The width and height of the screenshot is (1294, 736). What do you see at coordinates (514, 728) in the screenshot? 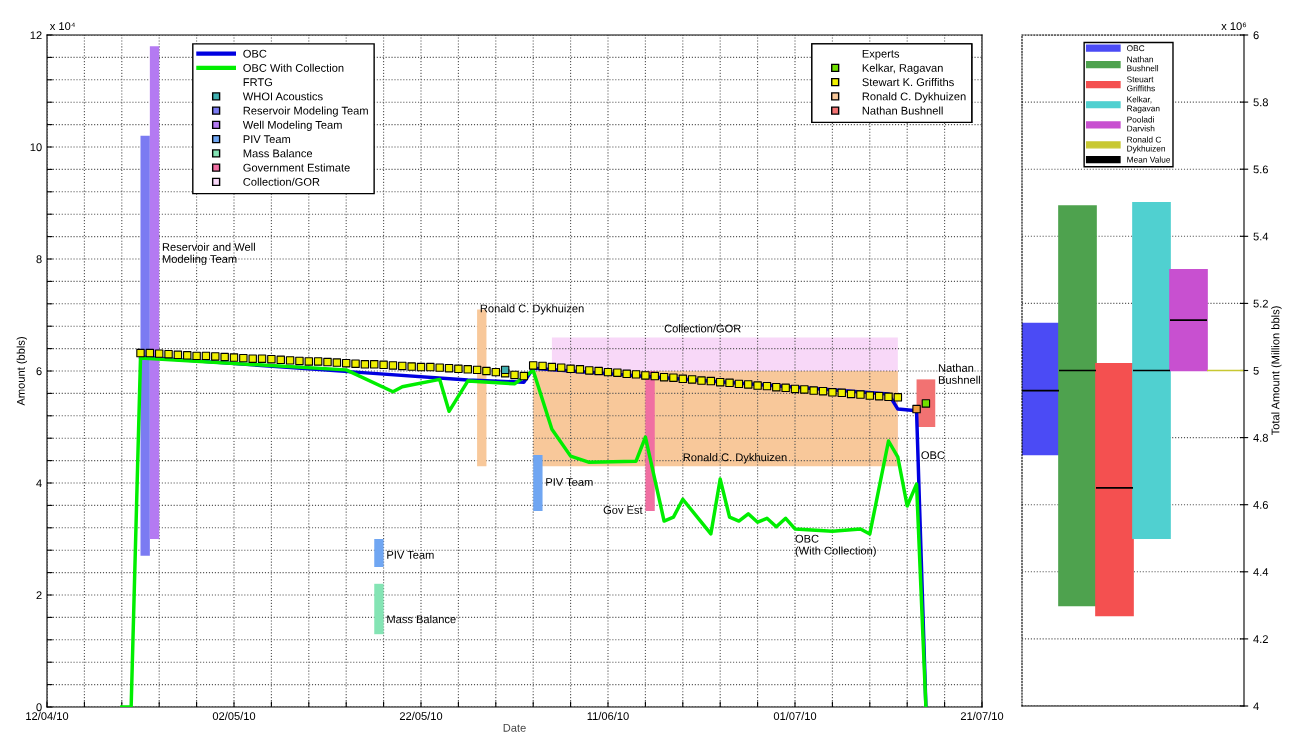
I see `x-axis-title: Date` at bounding box center [514, 728].